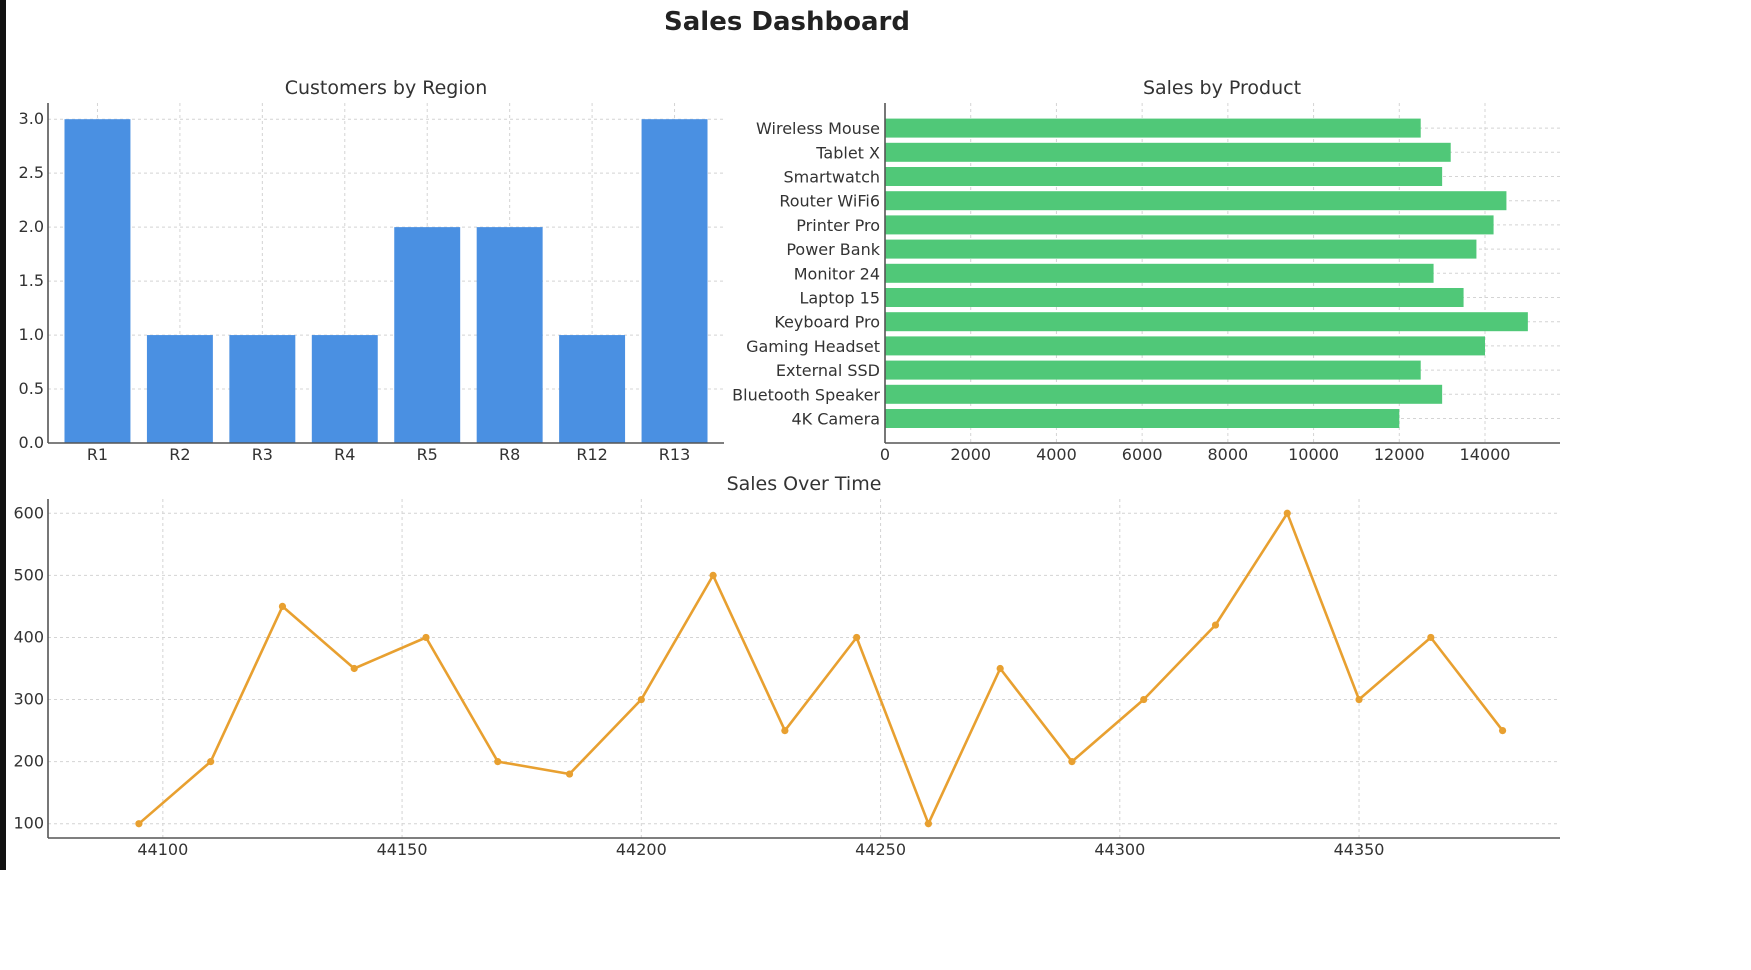  What do you see at coordinates (344, 389) in the screenshot?
I see `customers-bar-r4` at bounding box center [344, 389].